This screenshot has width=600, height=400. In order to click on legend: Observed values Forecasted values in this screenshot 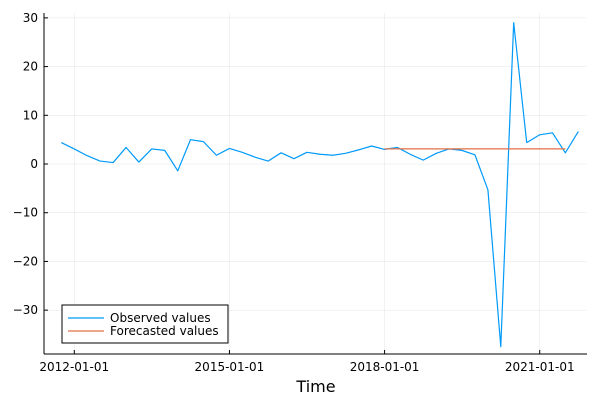, I will do `click(145, 324)`.